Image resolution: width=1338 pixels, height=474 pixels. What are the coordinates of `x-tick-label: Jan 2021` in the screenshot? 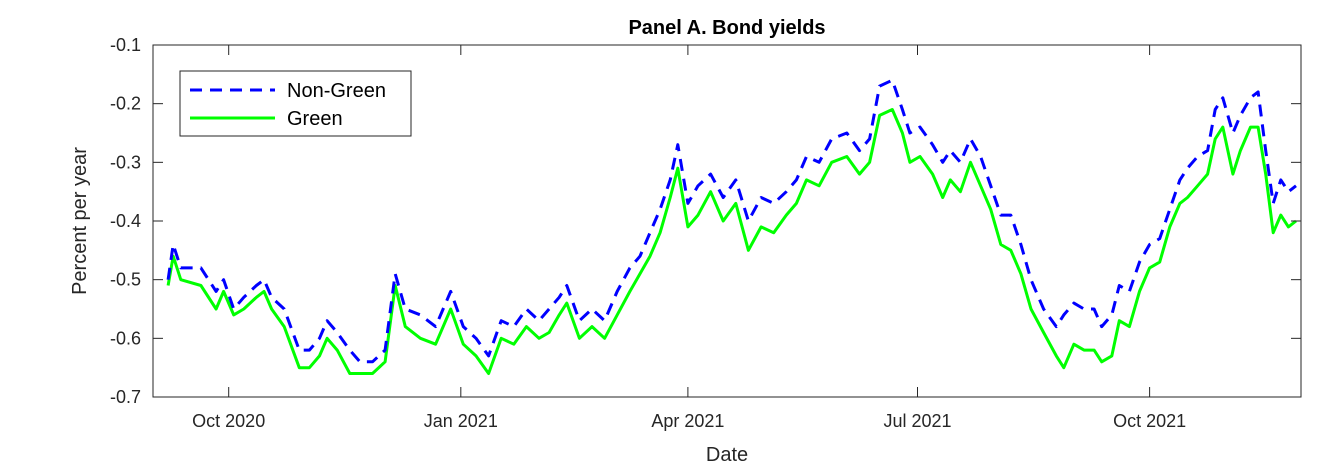 It's located at (461, 421).